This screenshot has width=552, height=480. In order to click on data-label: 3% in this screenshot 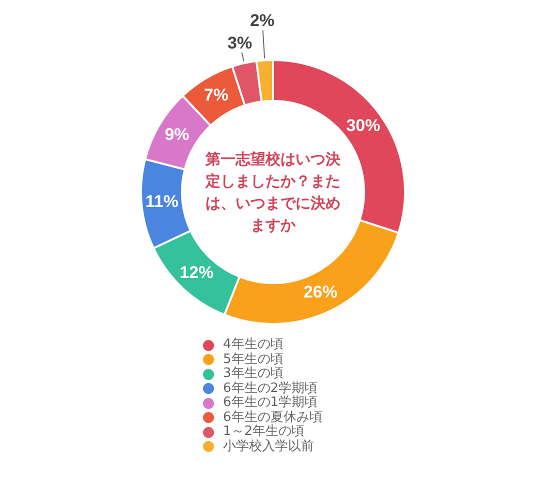, I will do `click(240, 42)`.